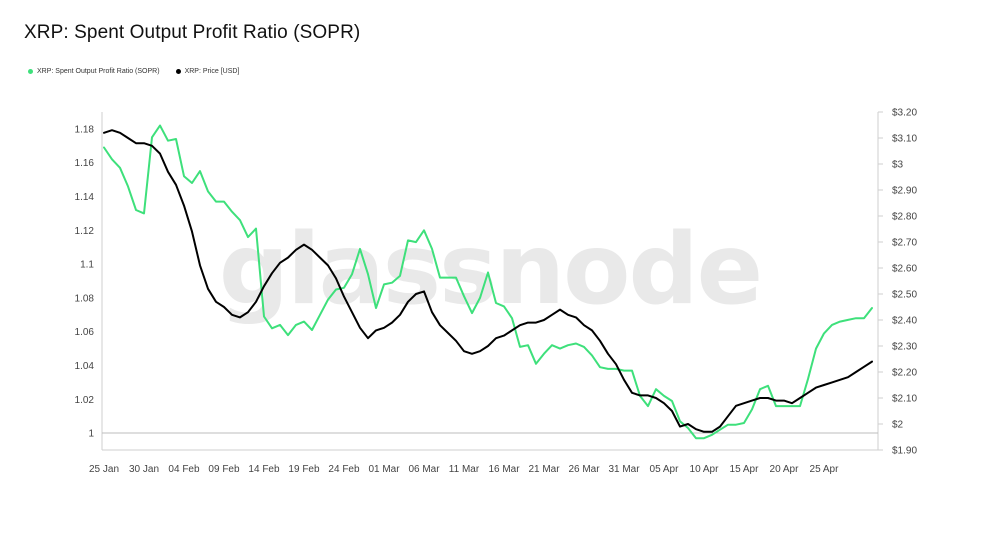  Describe the element at coordinates (904, 399) in the screenshot. I see `y-right-tick-label: $2.10` at that location.